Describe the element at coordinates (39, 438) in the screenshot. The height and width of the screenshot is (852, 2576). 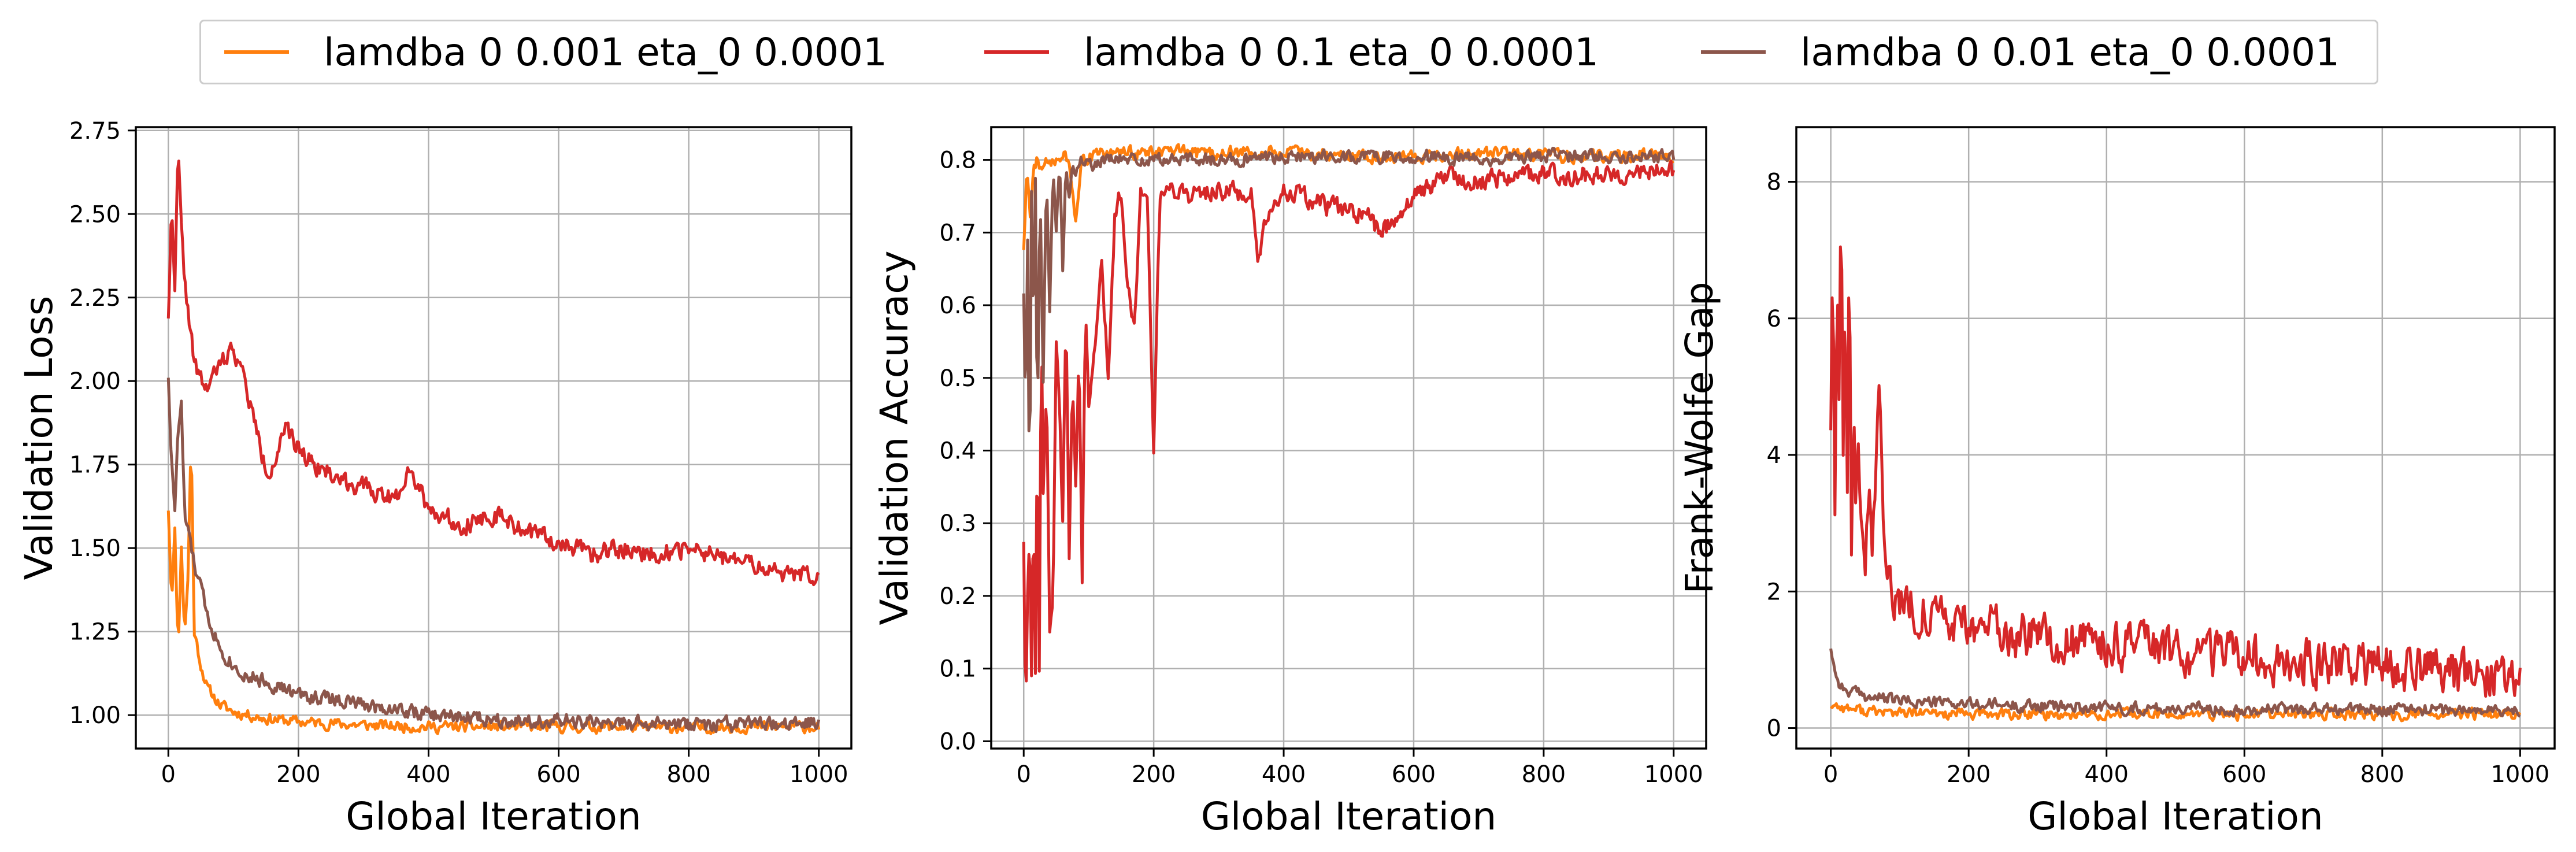
I see `y-axis-label: Validation Loss` at that location.